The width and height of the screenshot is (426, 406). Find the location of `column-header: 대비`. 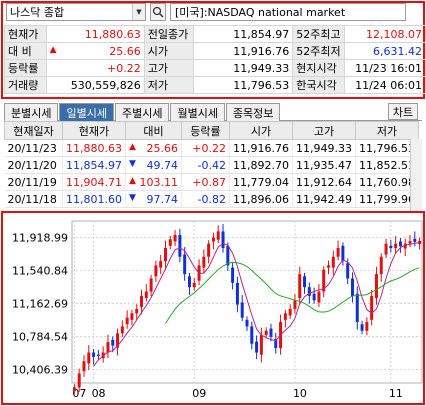

column-header: 대비 is located at coordinates (153, 130).